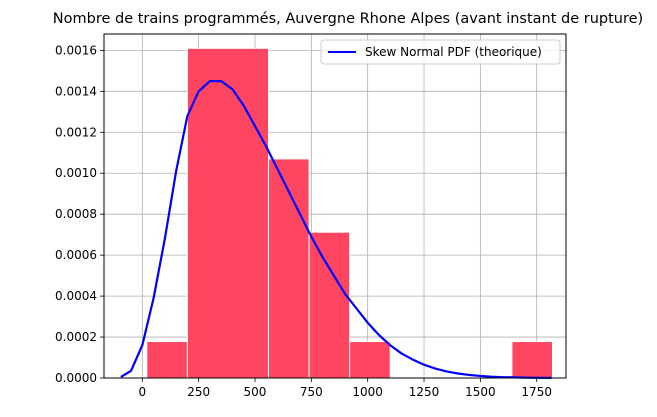  I want to click on x-axis: 0 250 500 750 1000 1250 1500 1750, so click(345, 388).